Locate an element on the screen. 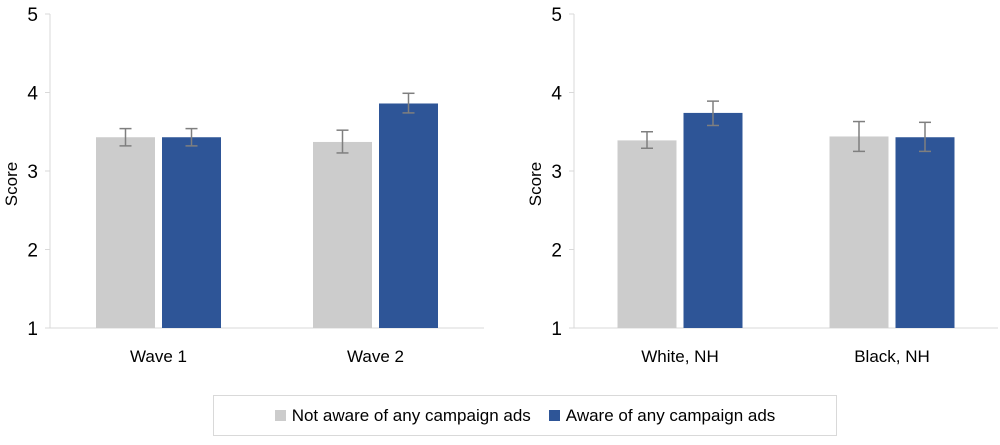  category-label: Wave 1 is located at coordinates (158, 356).